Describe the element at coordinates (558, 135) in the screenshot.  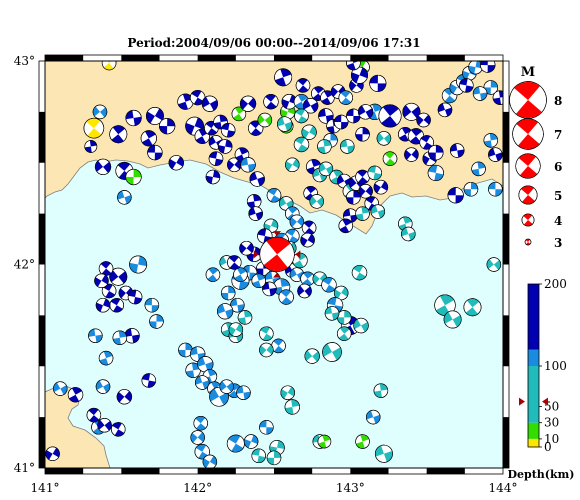
I see `magnitude-legend-label: 7` at that location.